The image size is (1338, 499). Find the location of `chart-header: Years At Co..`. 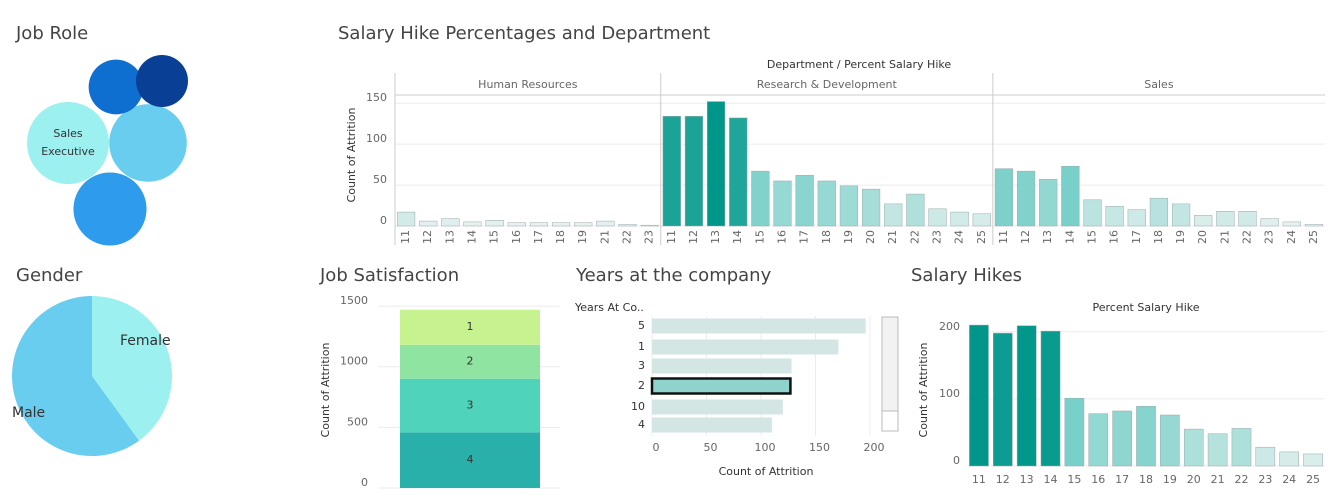

chart-header: Years At Co.. is located at coordinates (609, 307).